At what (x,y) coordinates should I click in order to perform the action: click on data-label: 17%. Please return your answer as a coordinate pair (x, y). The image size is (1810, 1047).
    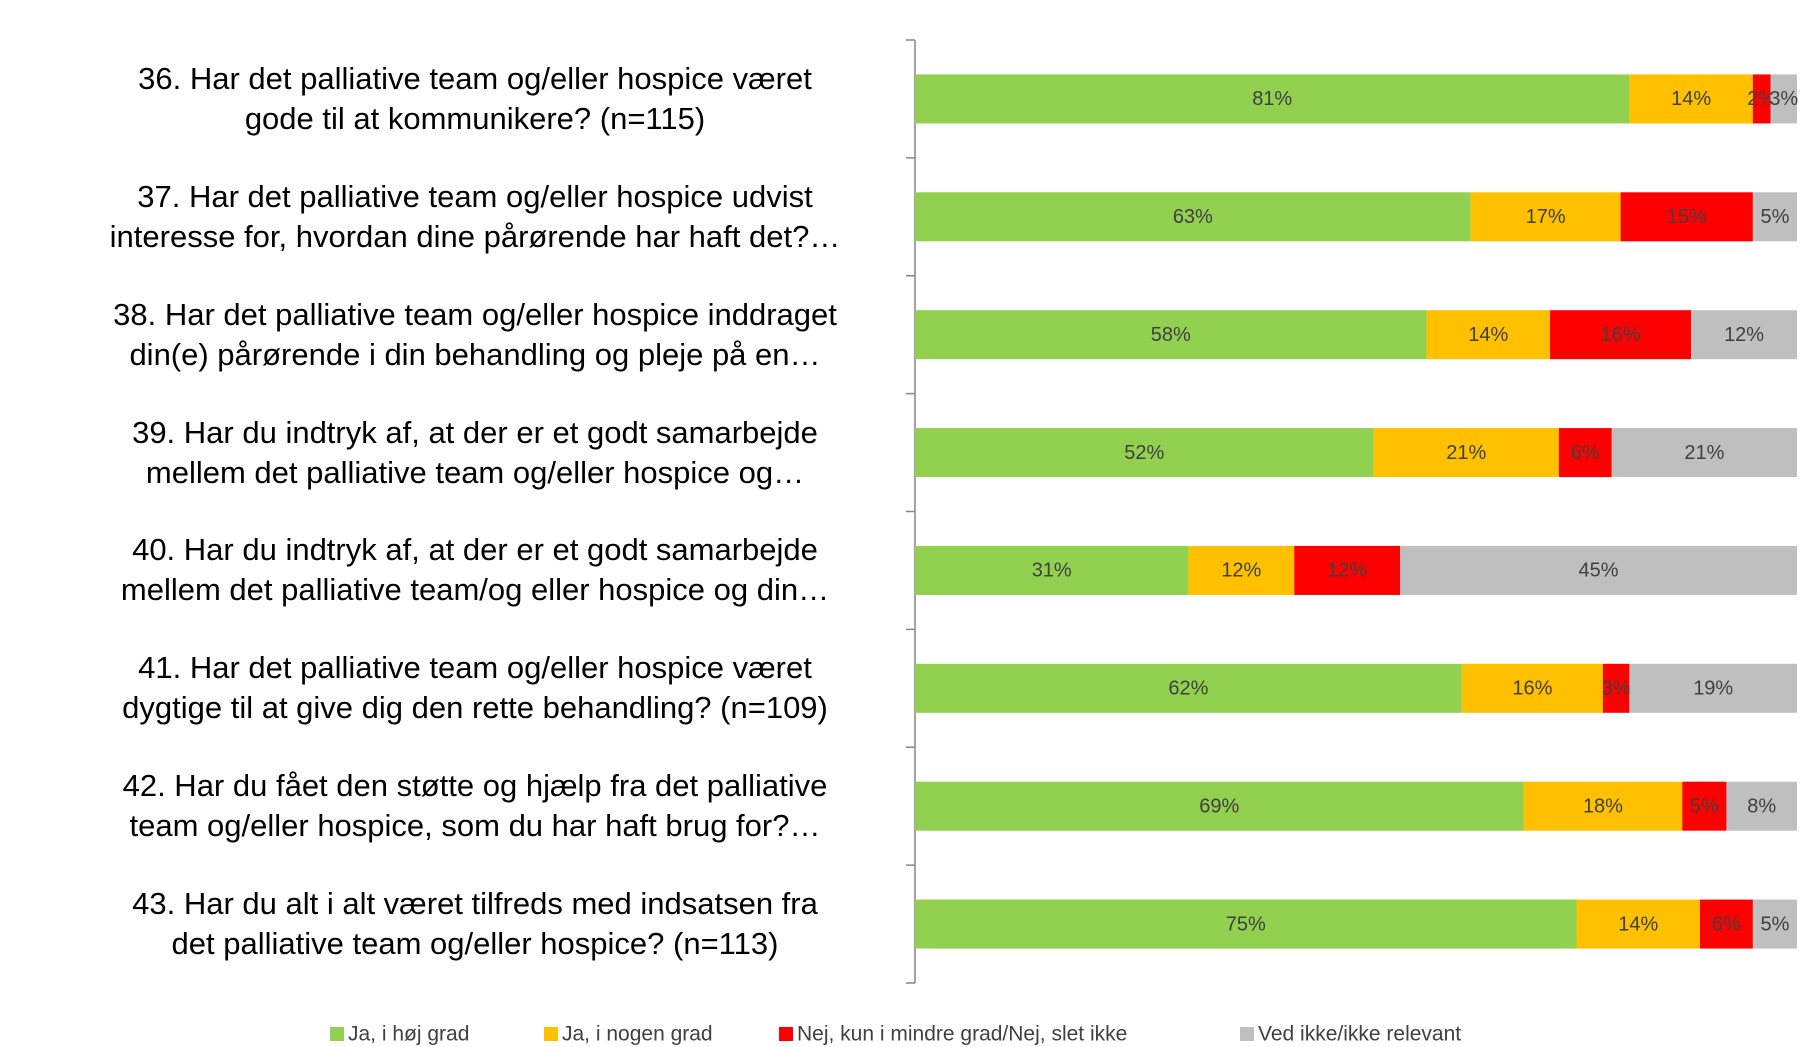
    Looking at the image, I should click on (1546, 217).